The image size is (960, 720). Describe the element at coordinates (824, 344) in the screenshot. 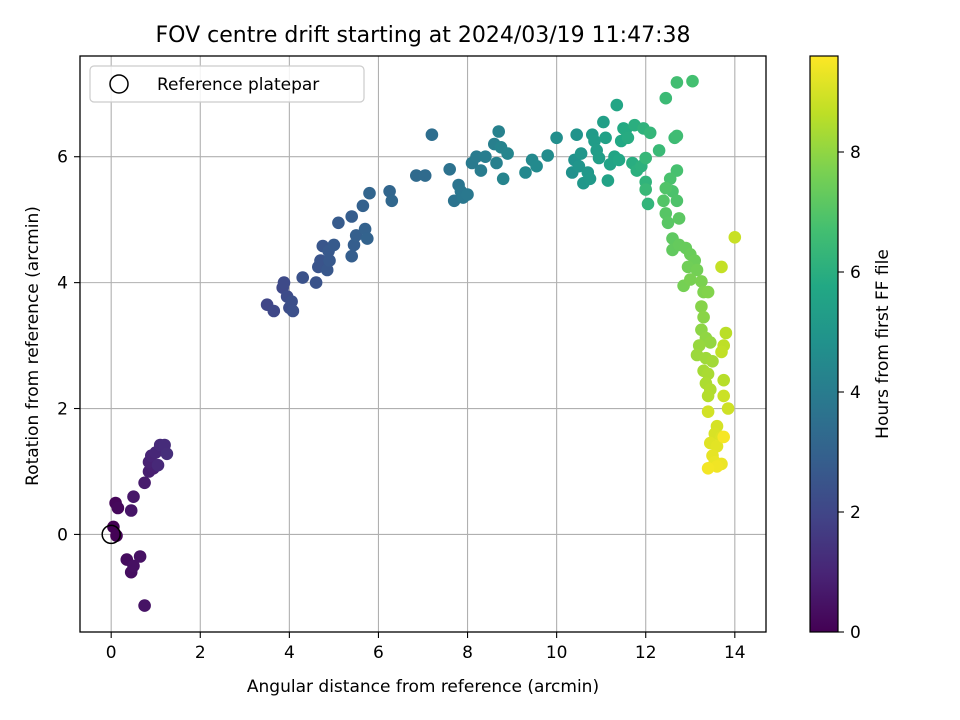

I see `colorbar-scale` at that location.